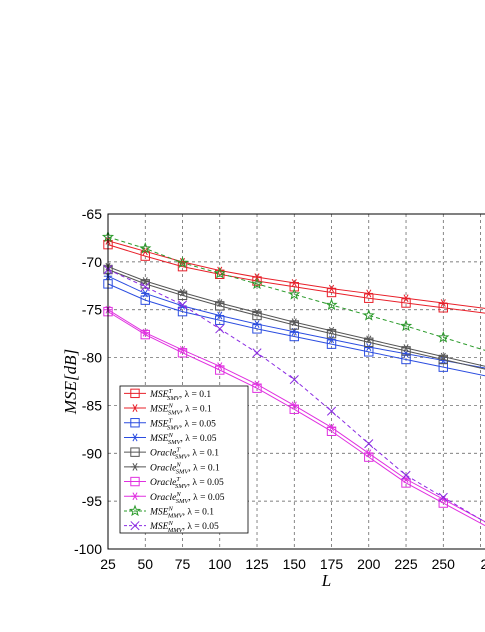  I want to click on legend-entry: OracleT SMV, λ = 0.05, so click(174, 483).